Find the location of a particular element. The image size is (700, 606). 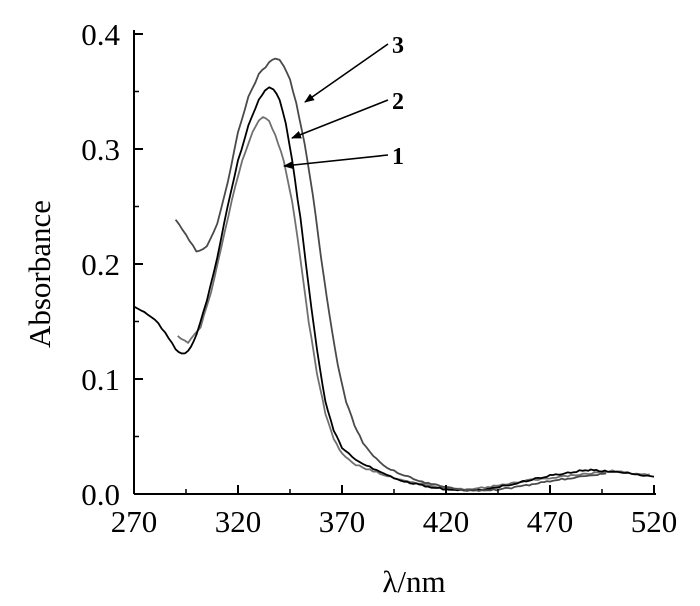

x-tick-label: 470 is located at coordinates (550, 521).